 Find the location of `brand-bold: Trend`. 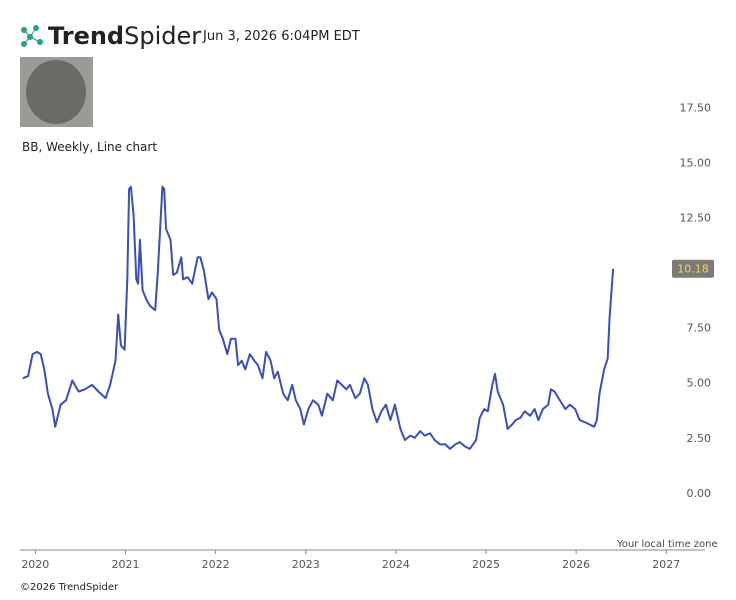

brand-bold: Trend is located at coordinates (86, 36).